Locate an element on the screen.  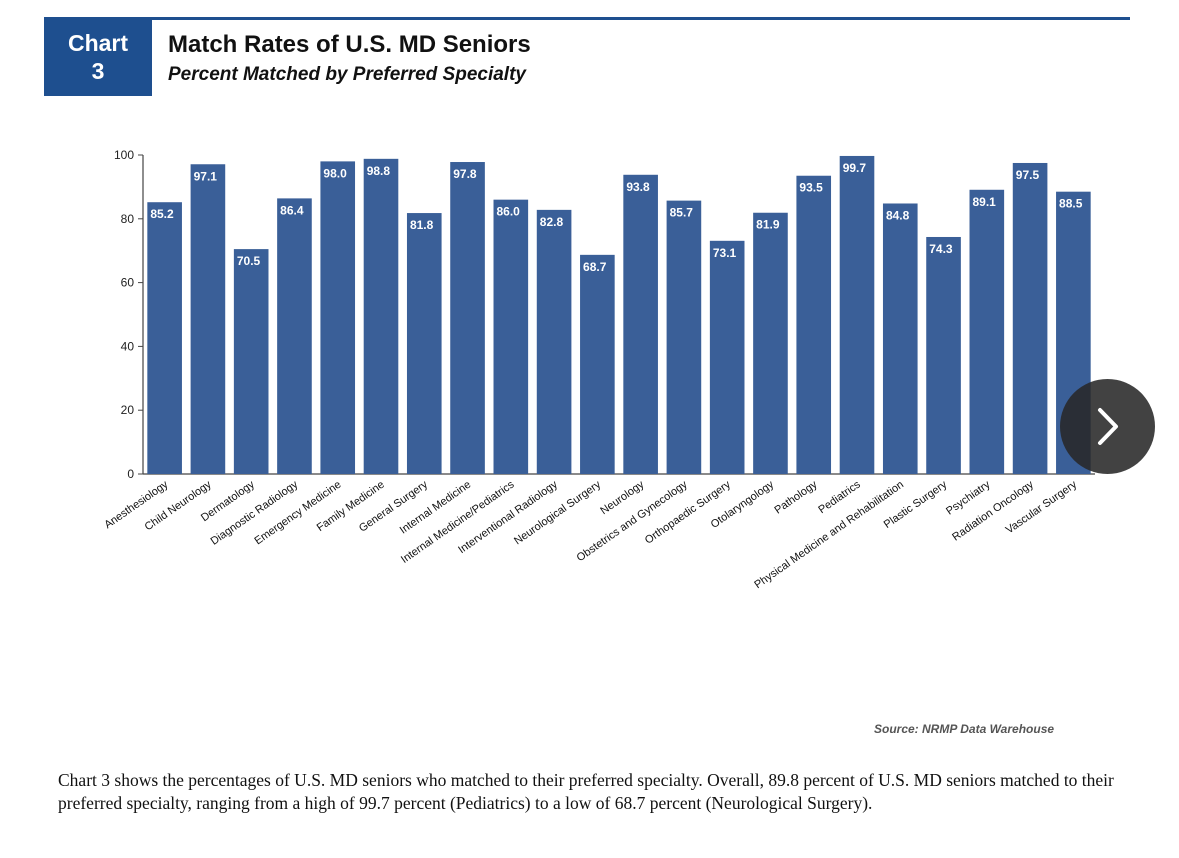
bar-value-label: 93.8 is located at coordinates (638, 187).